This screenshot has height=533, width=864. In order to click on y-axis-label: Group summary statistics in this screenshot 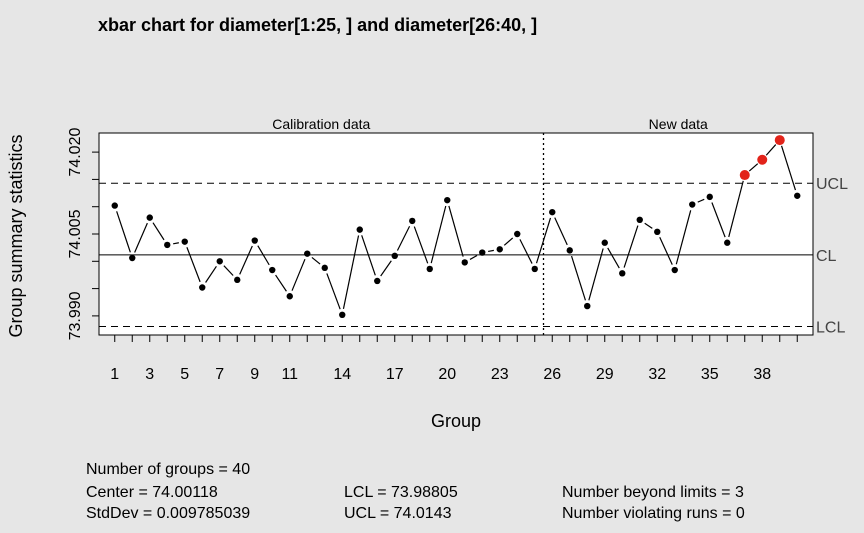, I will do `click(16, 235)`.